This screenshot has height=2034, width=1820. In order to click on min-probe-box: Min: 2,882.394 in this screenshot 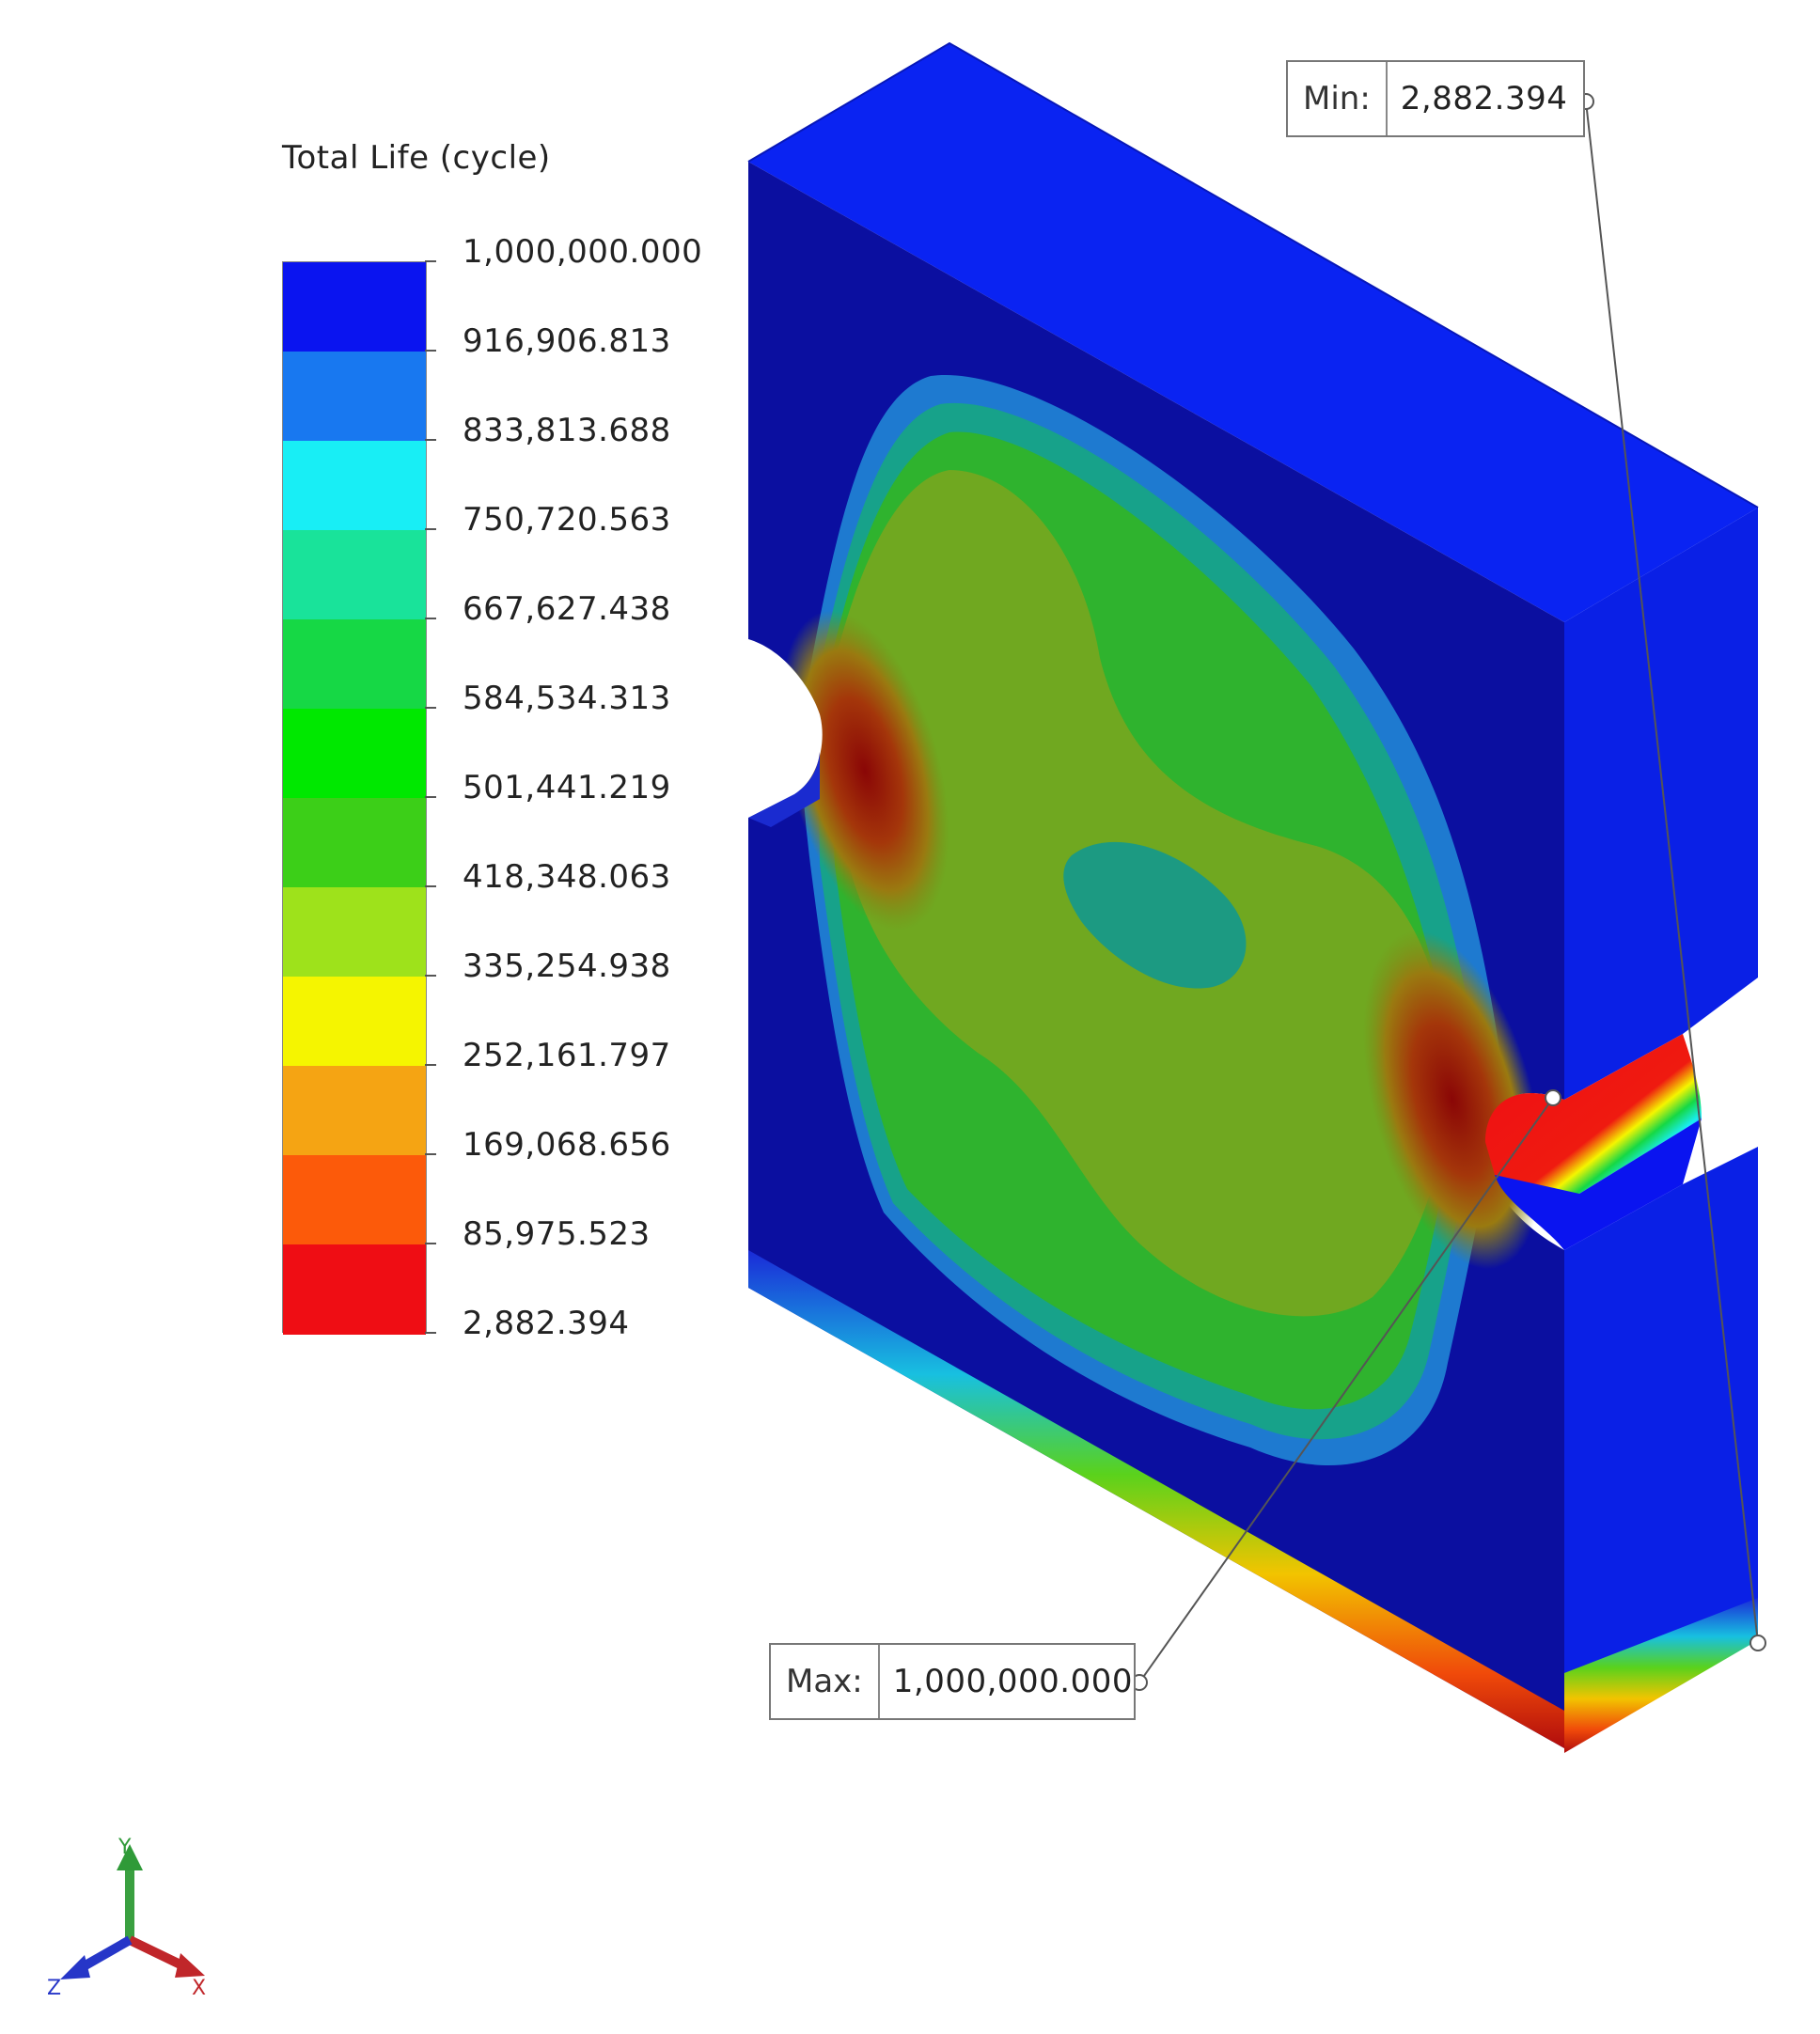, I will do `click(1436, 99)`.